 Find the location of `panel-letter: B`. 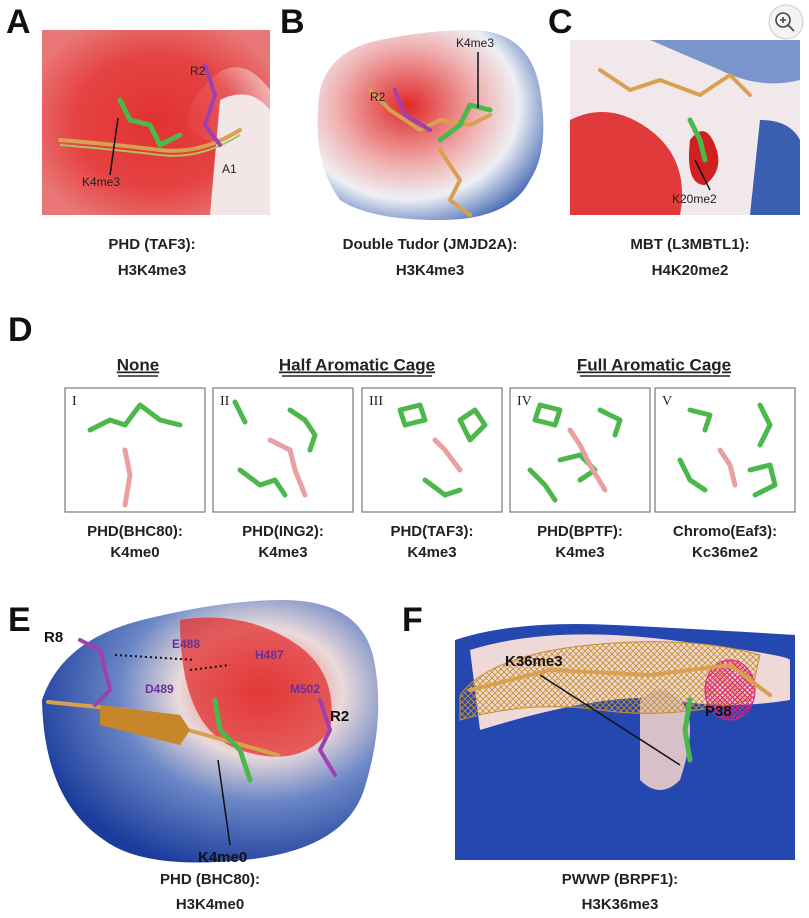

panel-letter: B is located at coordinates (292, 22).